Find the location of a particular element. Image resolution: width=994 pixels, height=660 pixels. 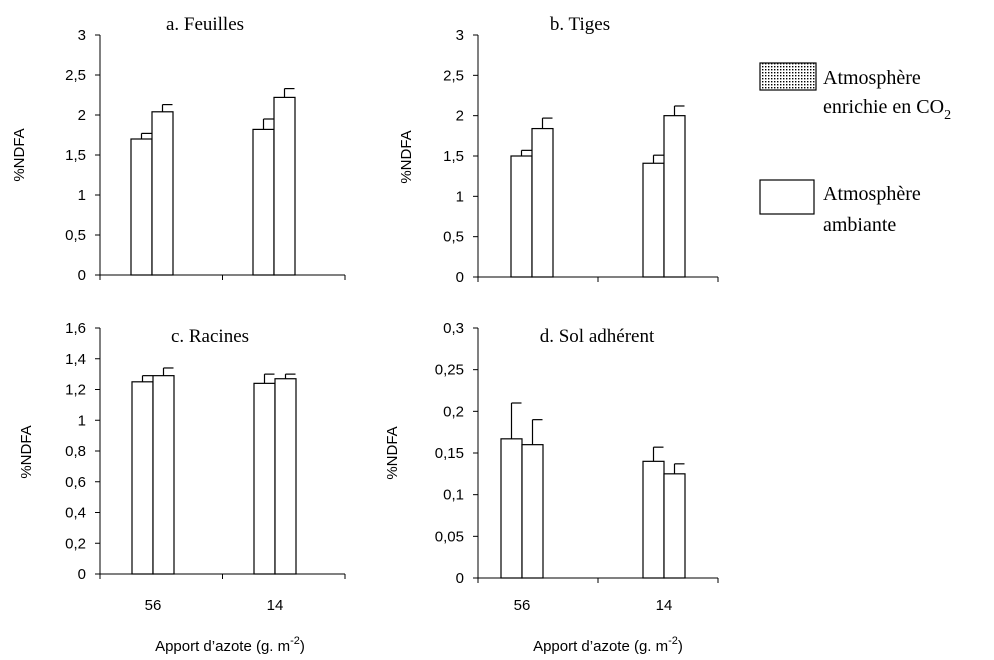

legend-item-1: Atmosphère enrichie en CO2 is located at coordinates (855, 92).